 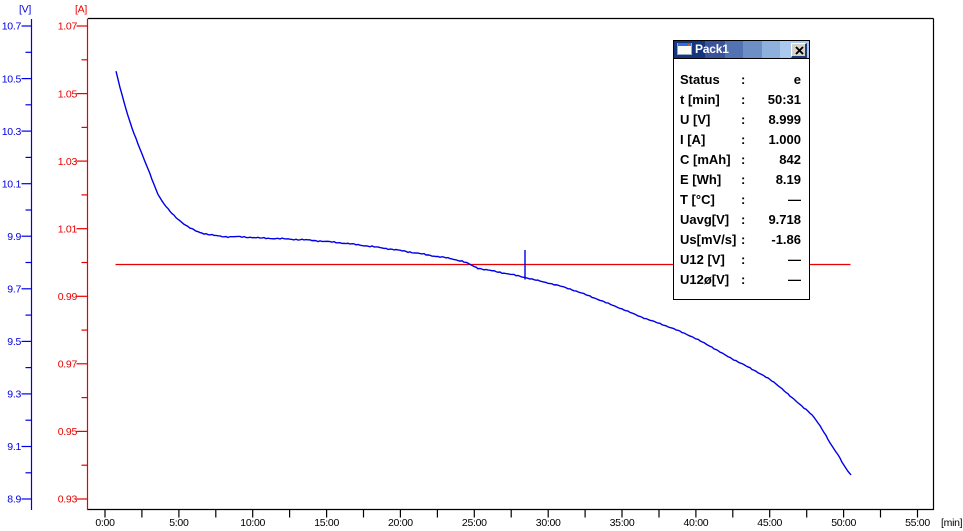 I want to click on svg-text: 10.1, so click(x=12, y=184).